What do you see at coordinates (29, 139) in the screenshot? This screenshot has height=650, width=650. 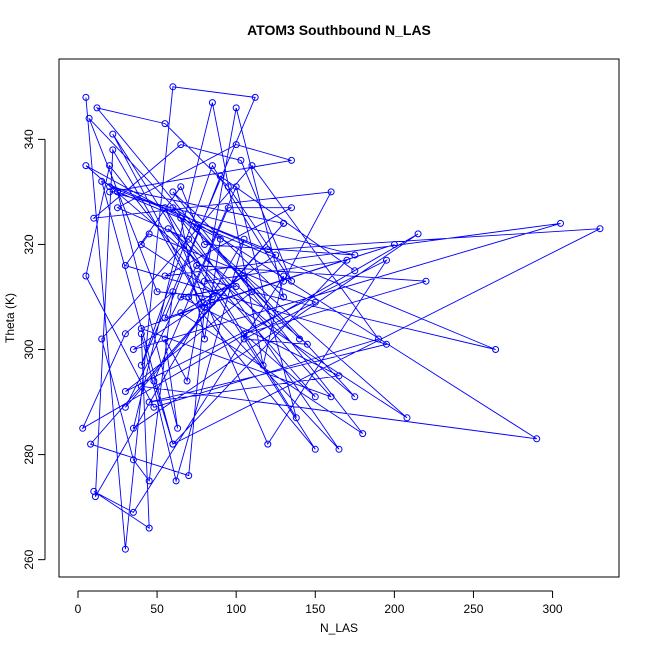 I see `y-tick-label: 340` at bounding box center [29, 139].